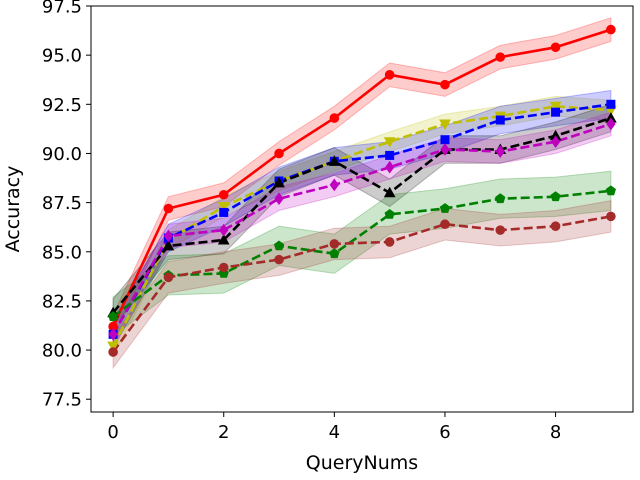 This screenshot has height=480, width=640. What do you see at coordinates (62, 56) in the screenshot?
I see `y-tick-label: 95.0` at bounding box center [62, 56].